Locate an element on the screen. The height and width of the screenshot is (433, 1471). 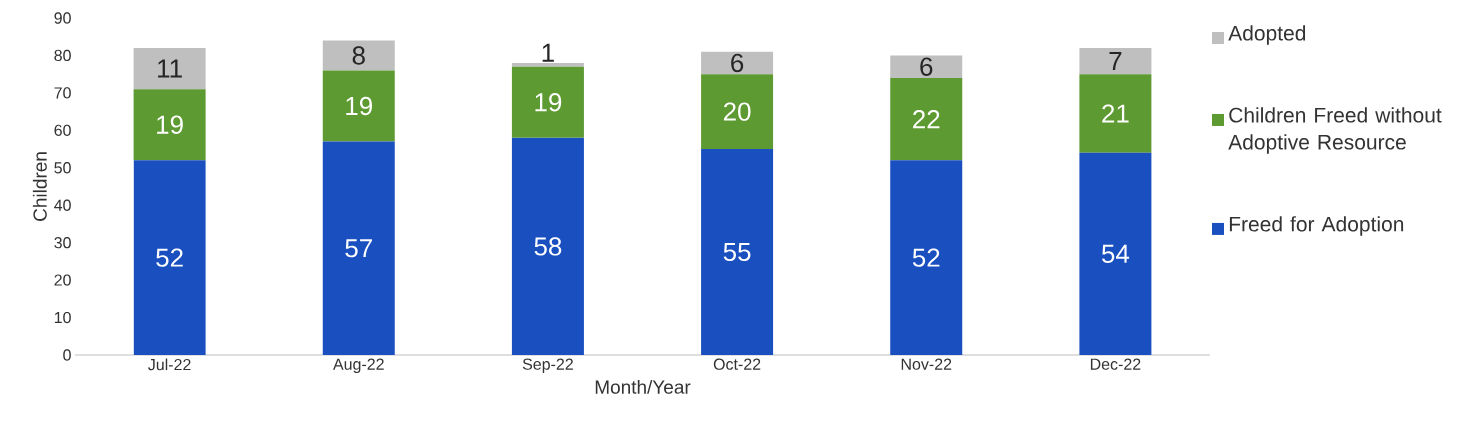
data-label: 22 is located at coordinates (926, 119).